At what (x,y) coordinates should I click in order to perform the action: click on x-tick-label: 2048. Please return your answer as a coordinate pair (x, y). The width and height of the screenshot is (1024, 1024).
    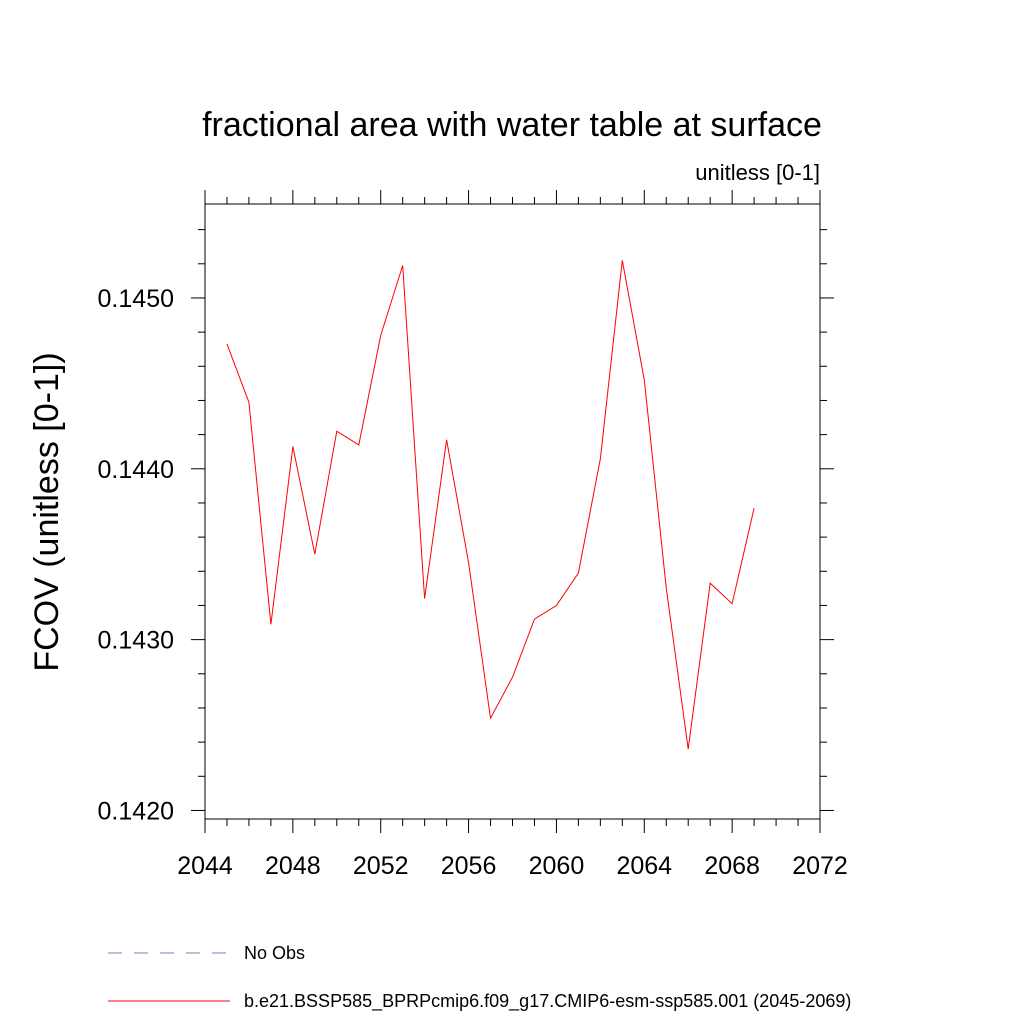
    Looking at the image, I should click on (293, 866).